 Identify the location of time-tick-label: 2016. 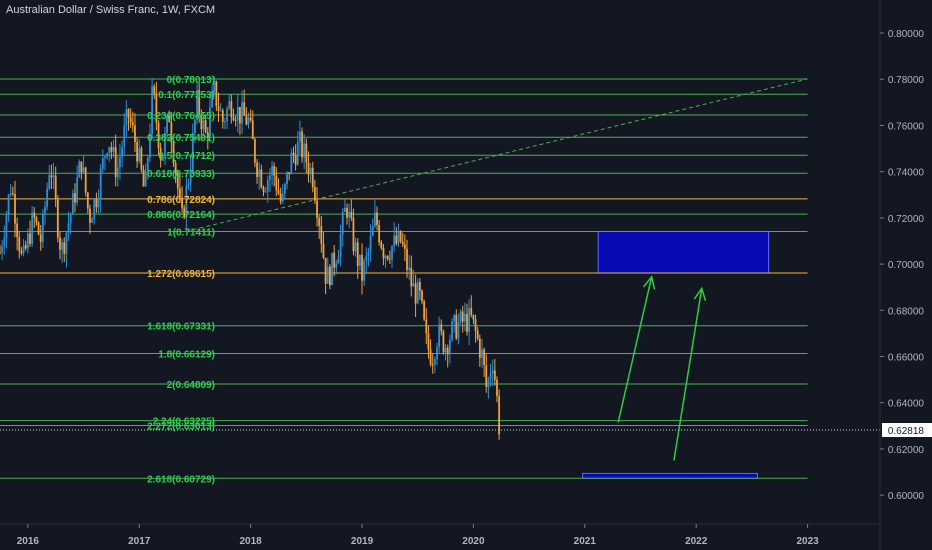
(28, 541).